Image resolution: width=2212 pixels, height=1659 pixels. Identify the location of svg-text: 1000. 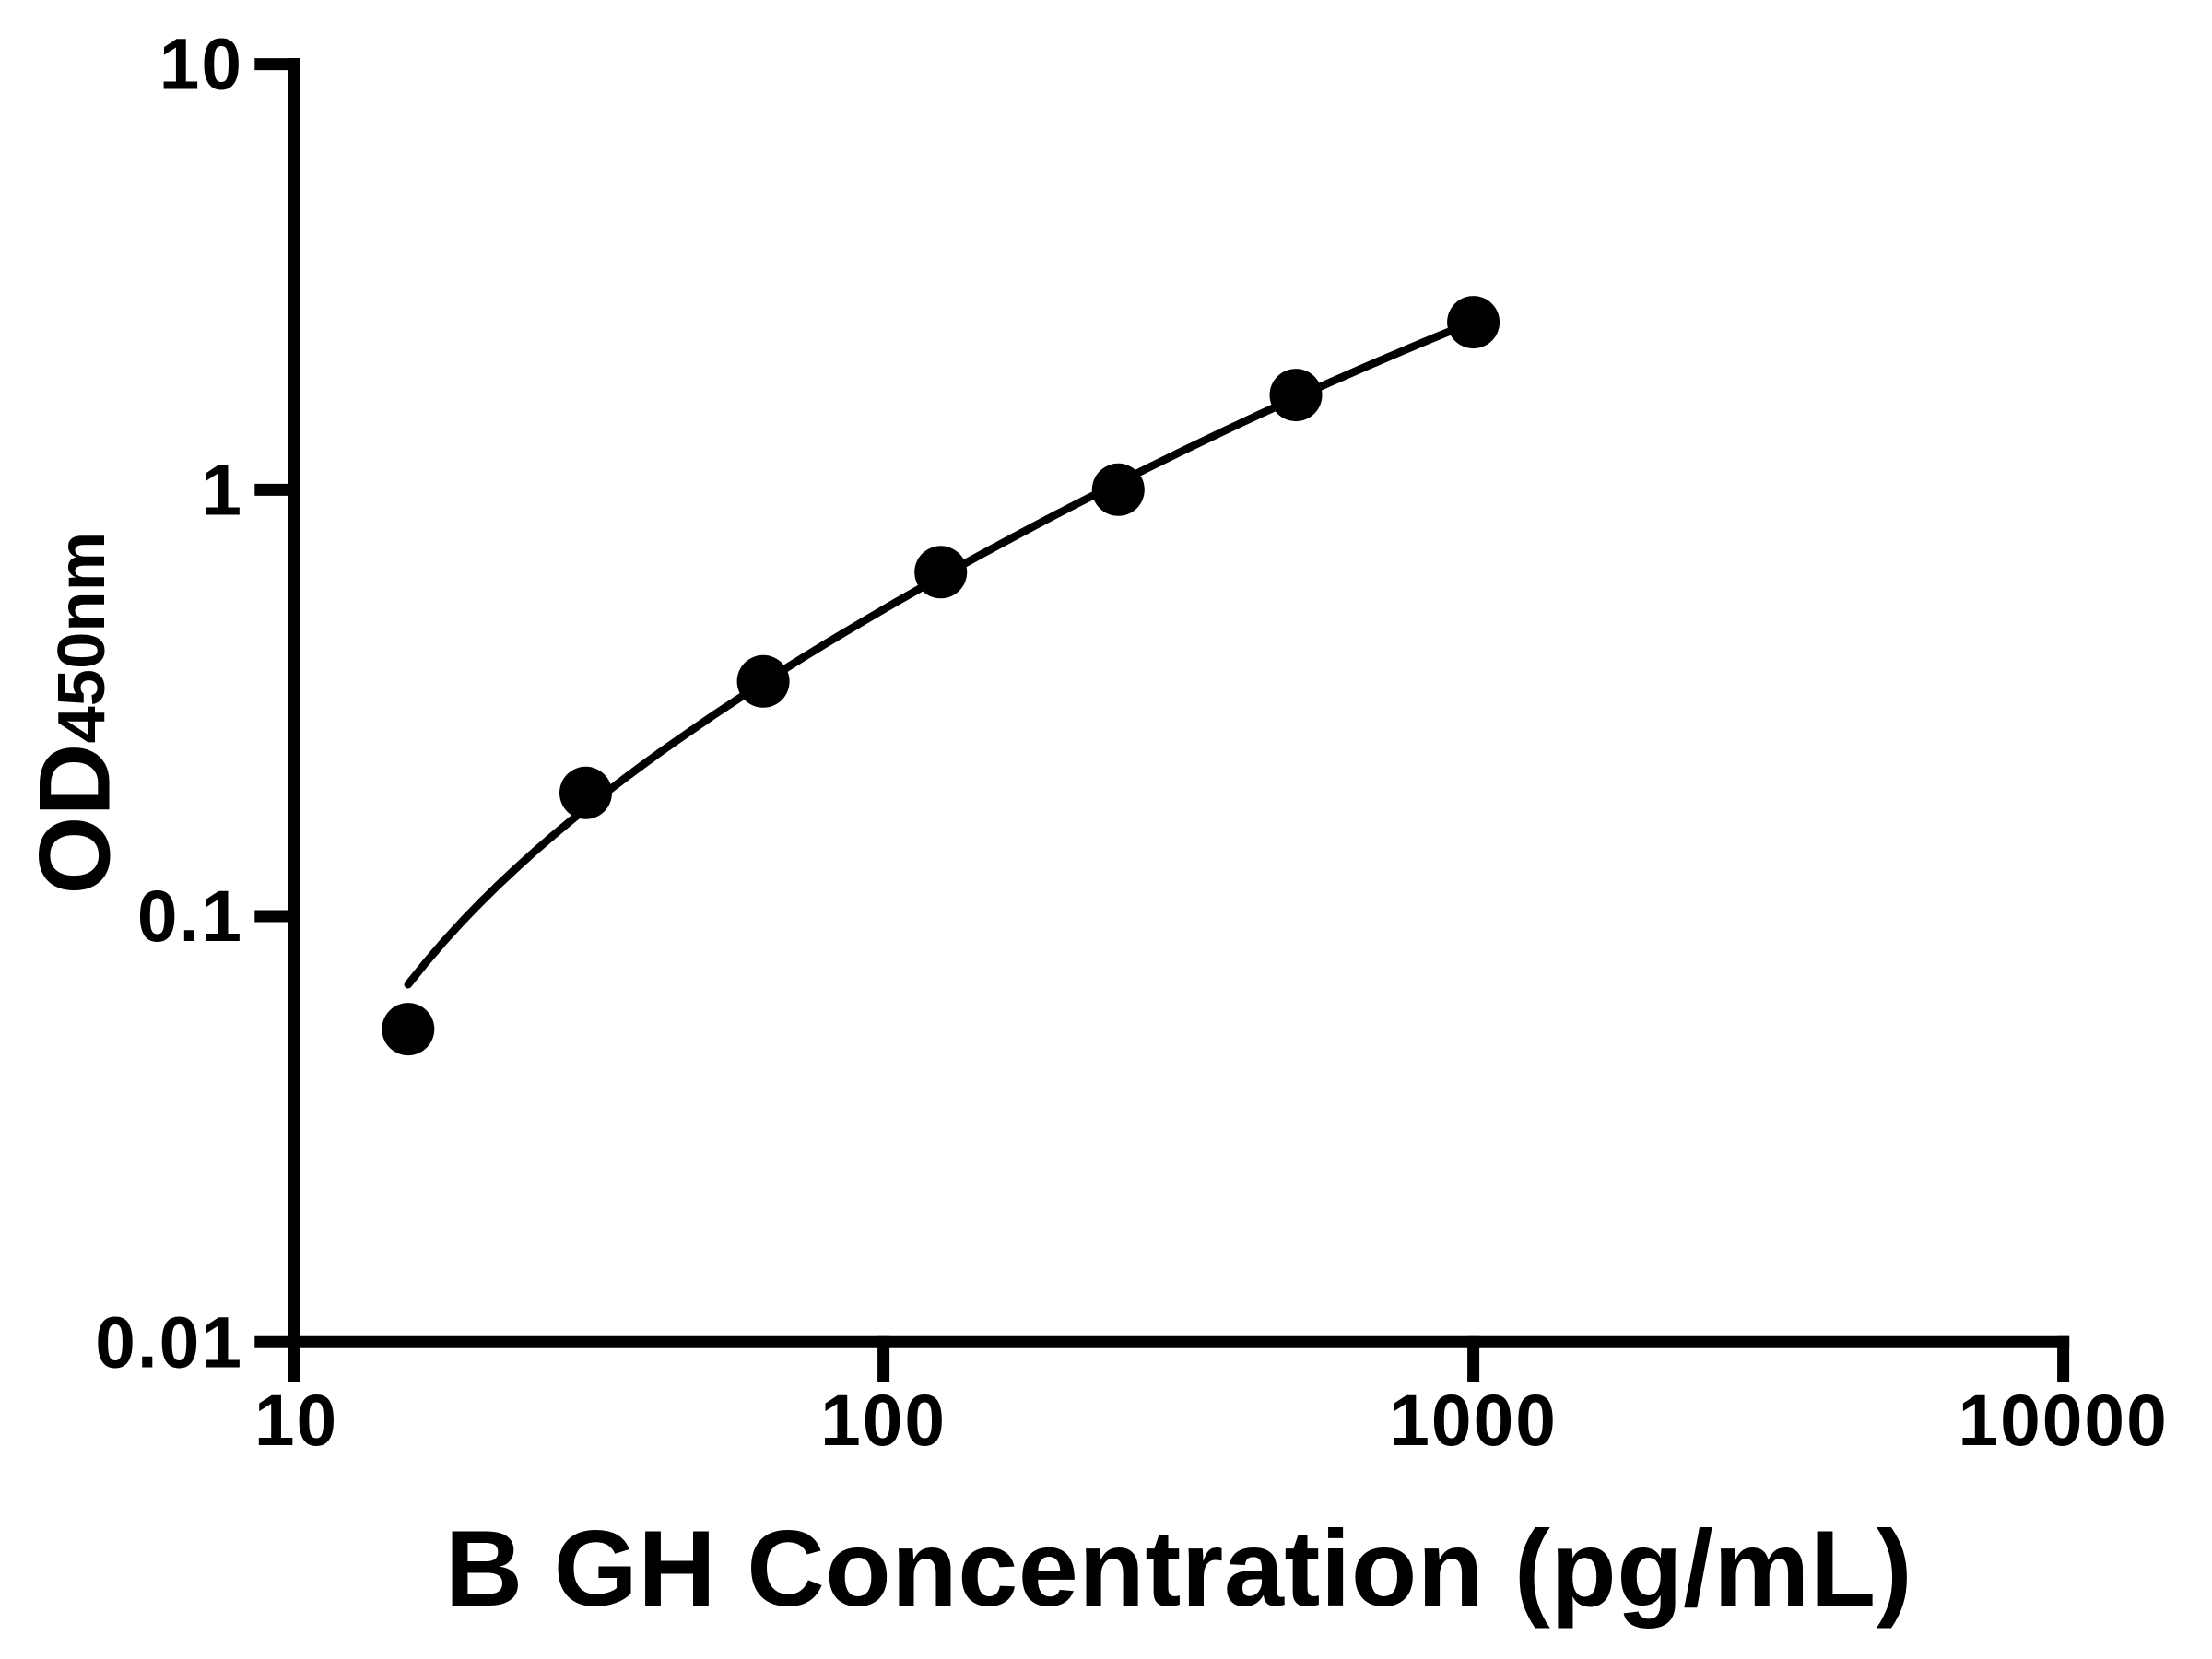
(1473, 1420).